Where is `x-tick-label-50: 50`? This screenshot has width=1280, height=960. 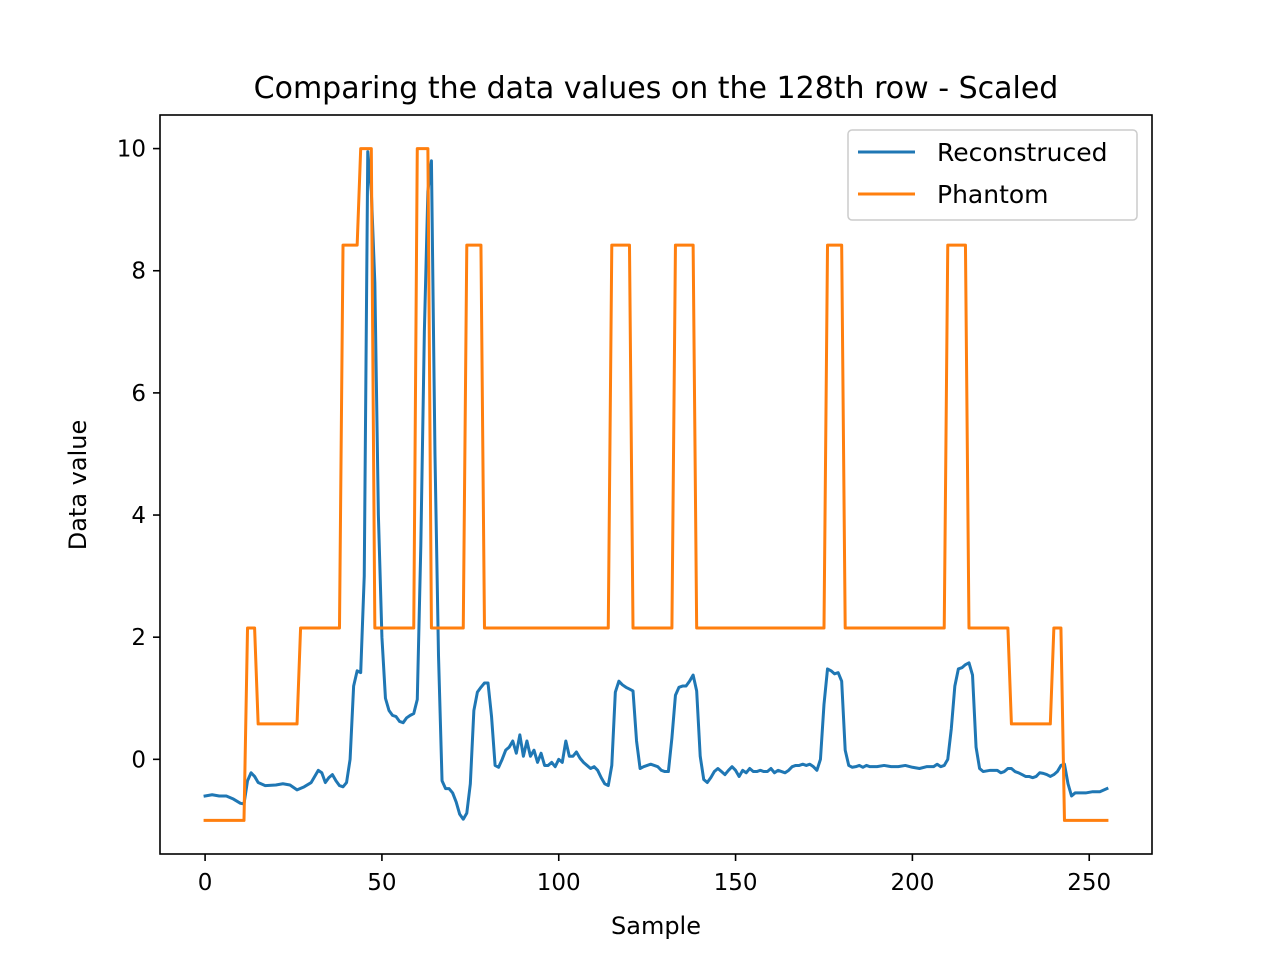
x-tick-label-50: 50 is located at coordinates (381, 883).